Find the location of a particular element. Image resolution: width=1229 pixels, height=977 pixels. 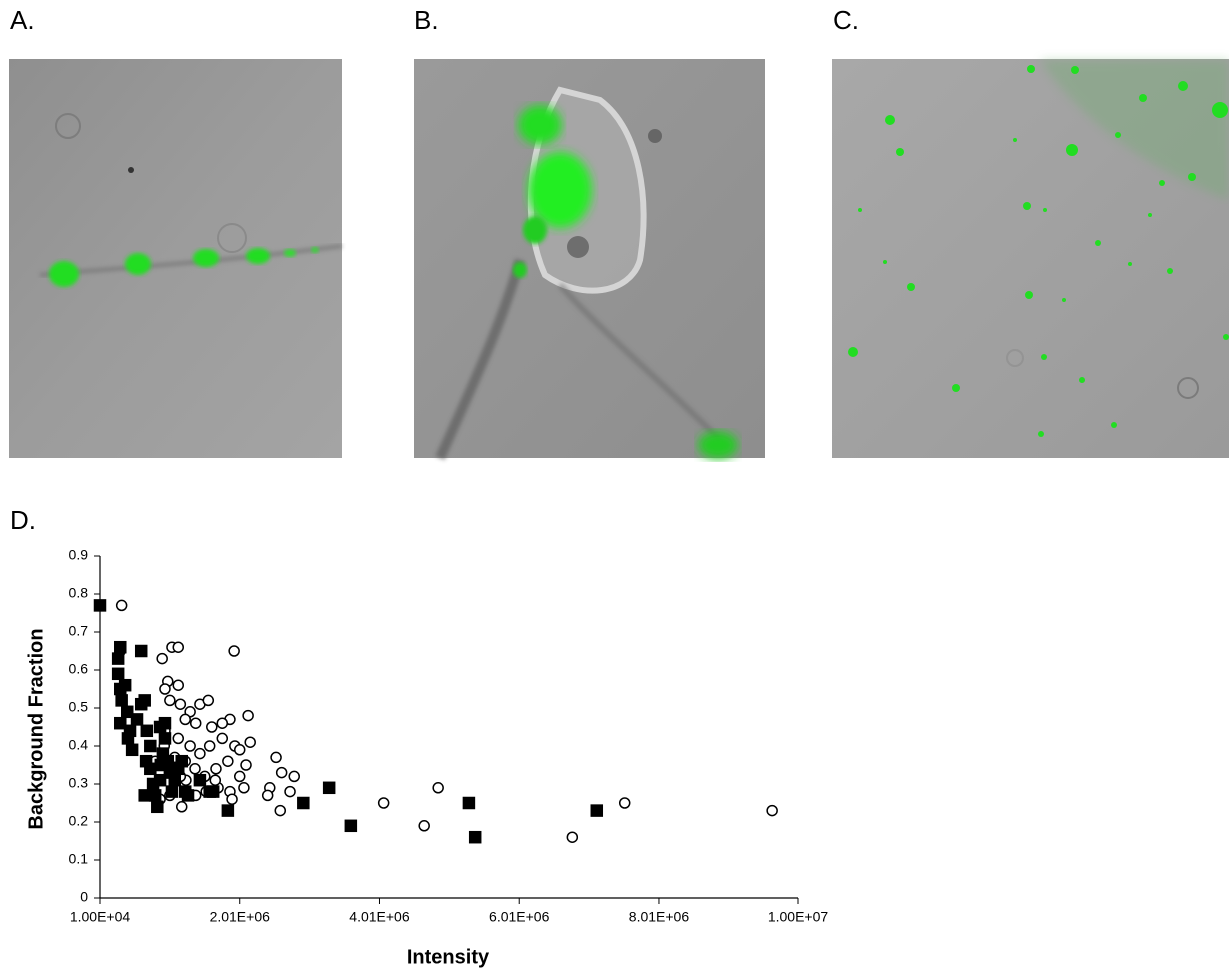

y-tick-label: 0.6 is located at coordinates (79, 669).